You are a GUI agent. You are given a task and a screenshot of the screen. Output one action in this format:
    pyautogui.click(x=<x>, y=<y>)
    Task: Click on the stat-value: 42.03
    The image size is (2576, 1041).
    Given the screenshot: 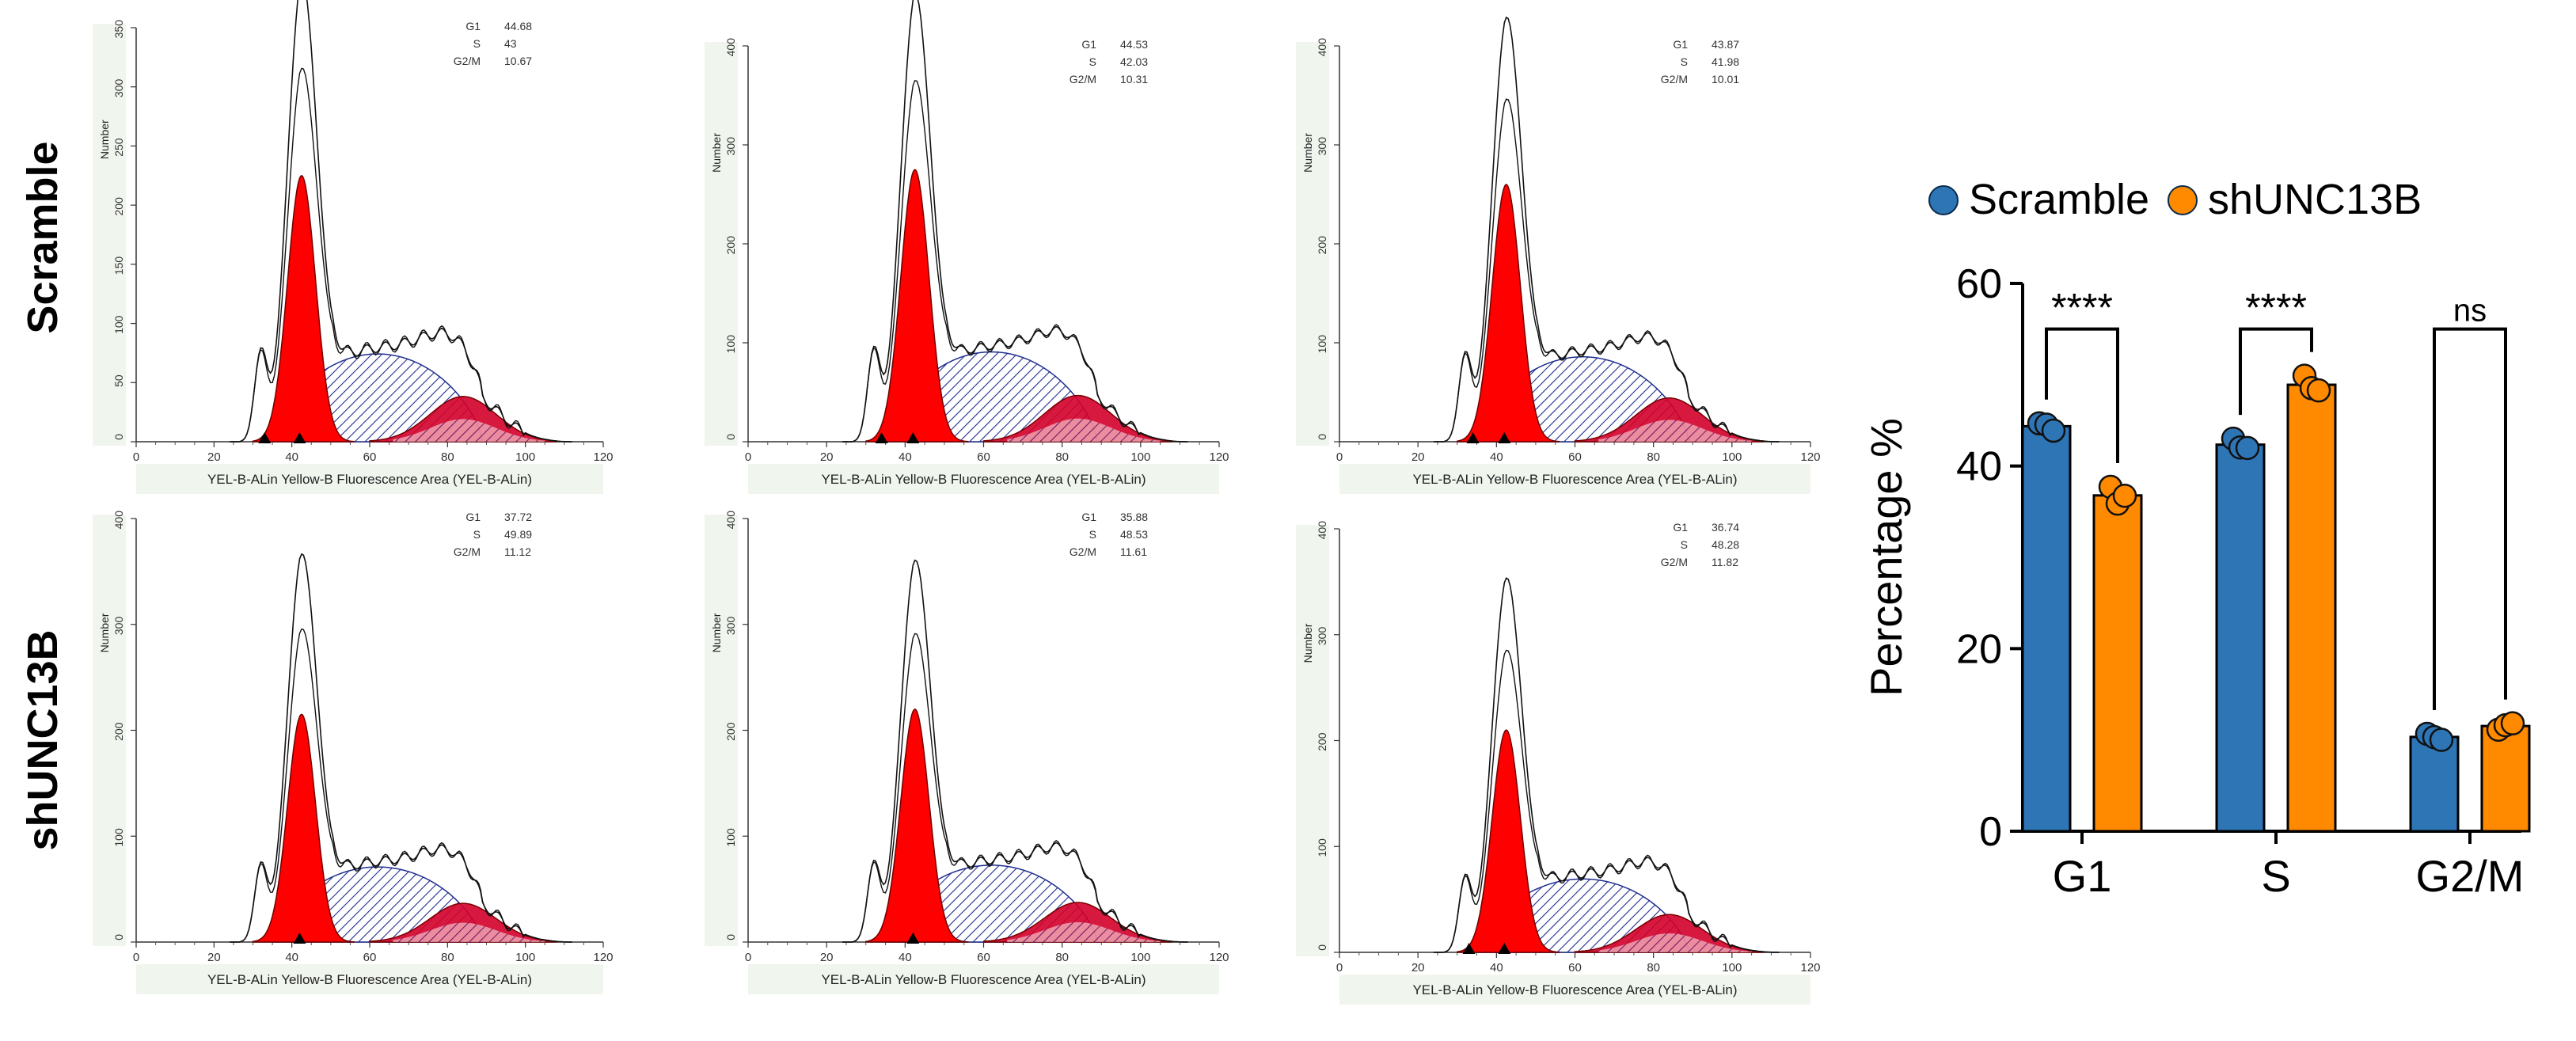 What is the action you would take?
    pyautogui.click(x=1134, y=62)
    